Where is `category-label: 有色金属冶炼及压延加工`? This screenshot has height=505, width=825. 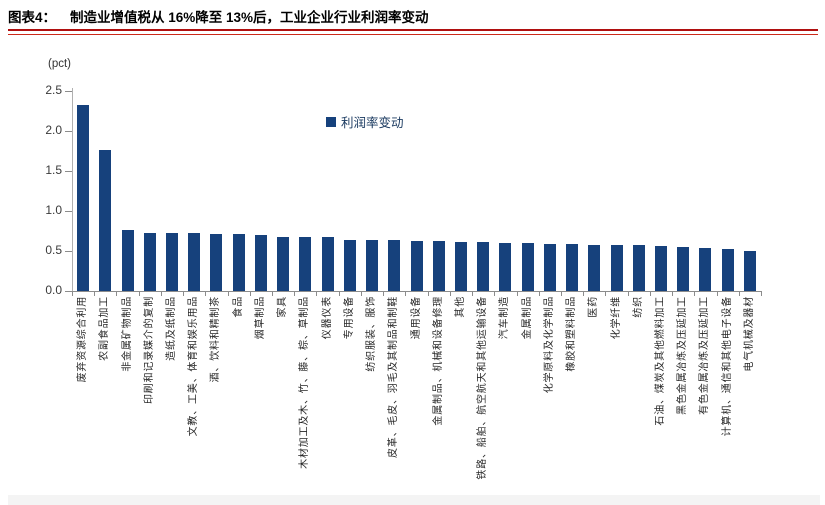
category-label: 有色金属冶炼及压延加工 is located at coordinates (705, 355).